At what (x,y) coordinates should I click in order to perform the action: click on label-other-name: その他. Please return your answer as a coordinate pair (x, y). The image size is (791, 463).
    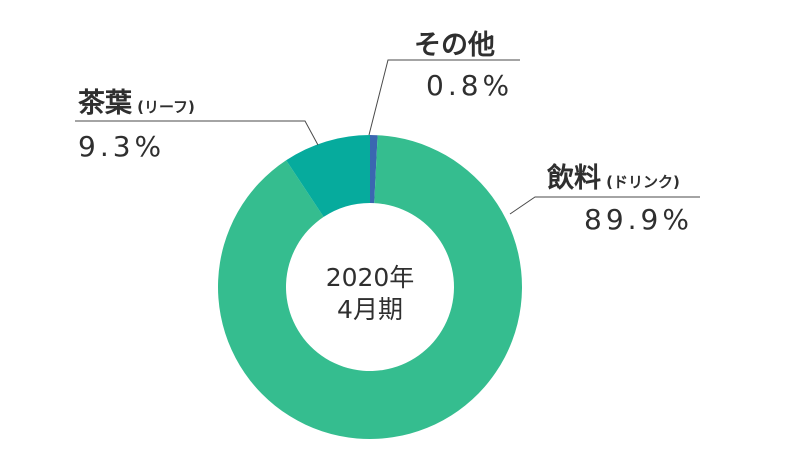
    Looking at the image, I should click on (454, 45).